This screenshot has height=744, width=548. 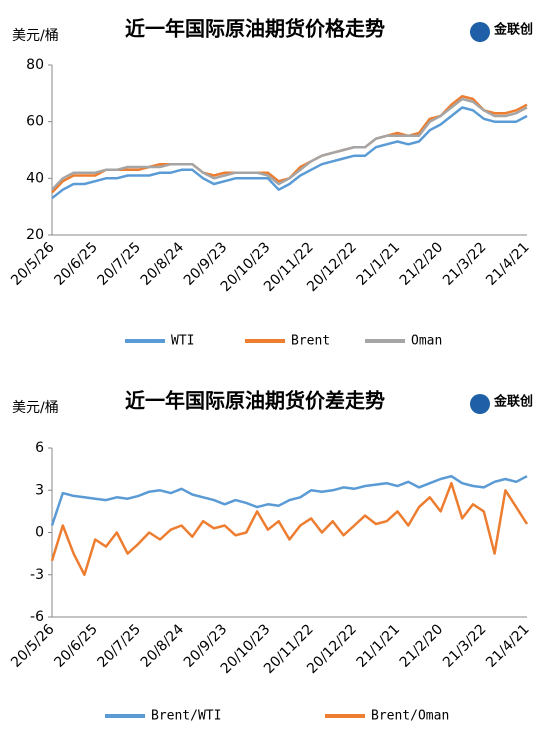 What do you see at coordinates (410, 716) in the screenshot?
I see `legend-label: Brent/Oman` at bounding box center [410, 716].